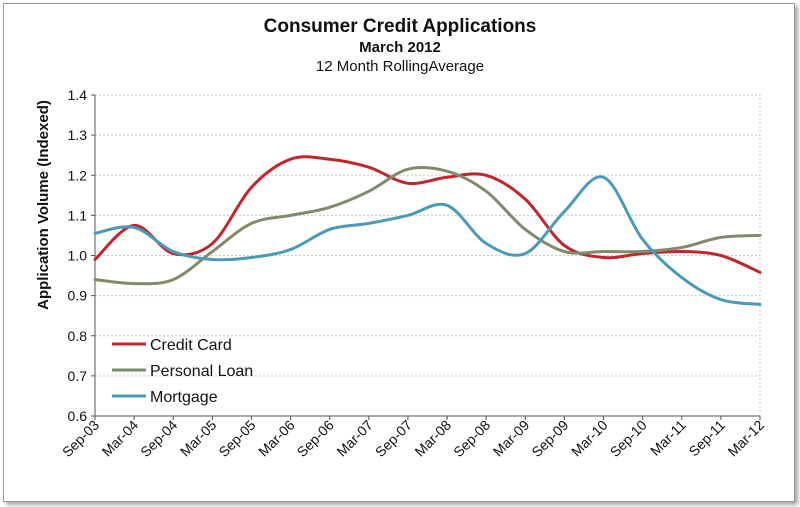  Describe the element at coordinates (400, 26) in the screenshot. I see `chart-title: Consumer Credit Applications` at that location.